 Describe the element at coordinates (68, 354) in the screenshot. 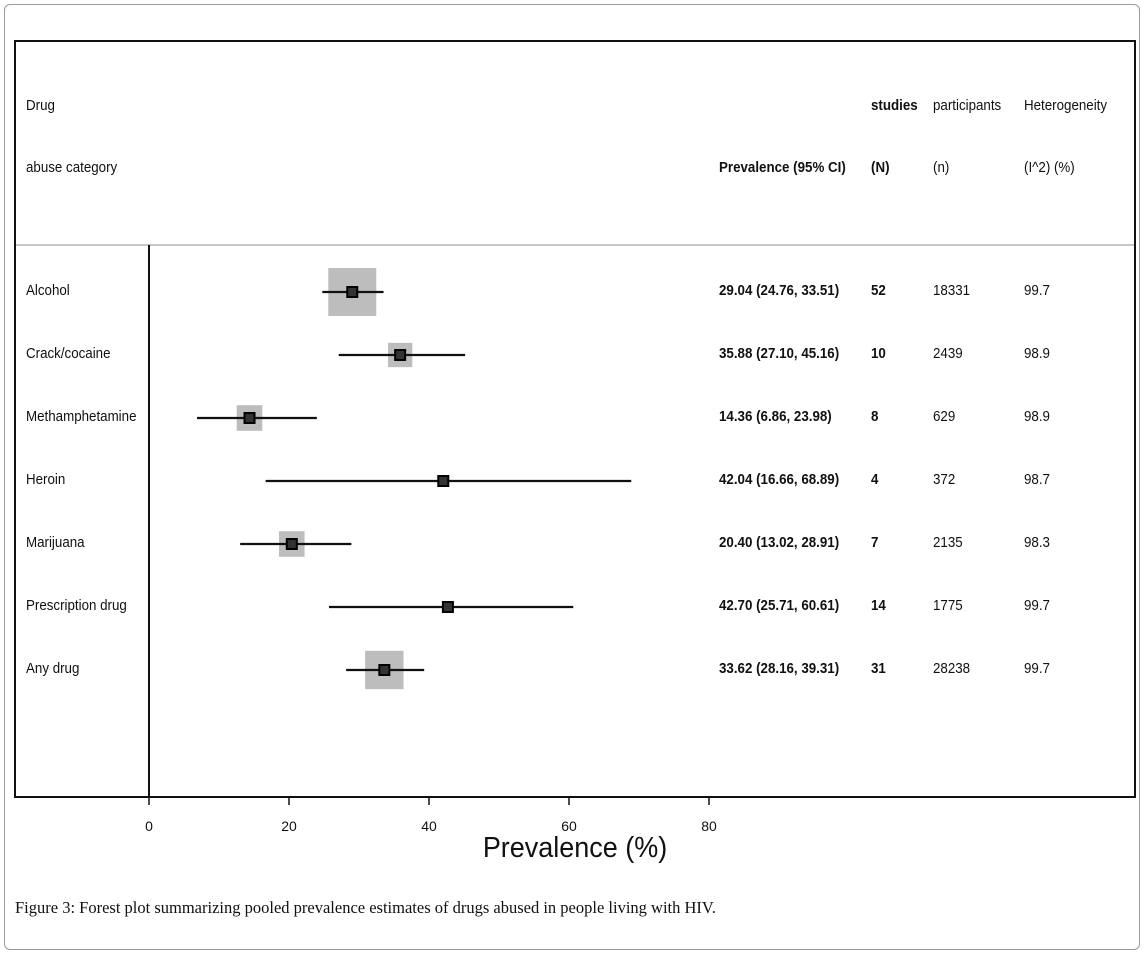

I see `row-label: Crack/cocaine` at that location.